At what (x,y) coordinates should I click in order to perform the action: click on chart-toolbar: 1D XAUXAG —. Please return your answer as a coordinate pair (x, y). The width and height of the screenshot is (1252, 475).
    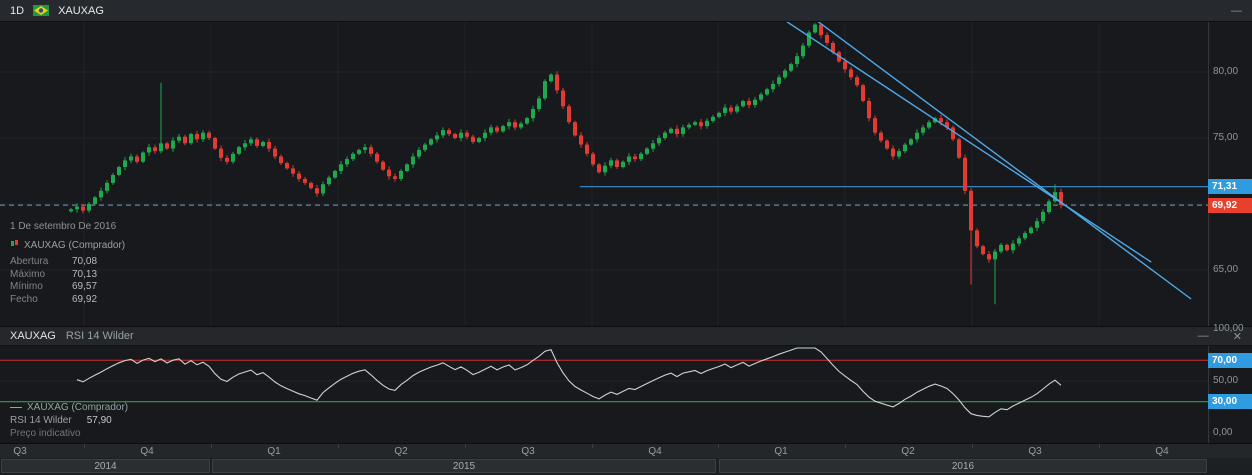
    Looking at the image, I should click on (626, 11).